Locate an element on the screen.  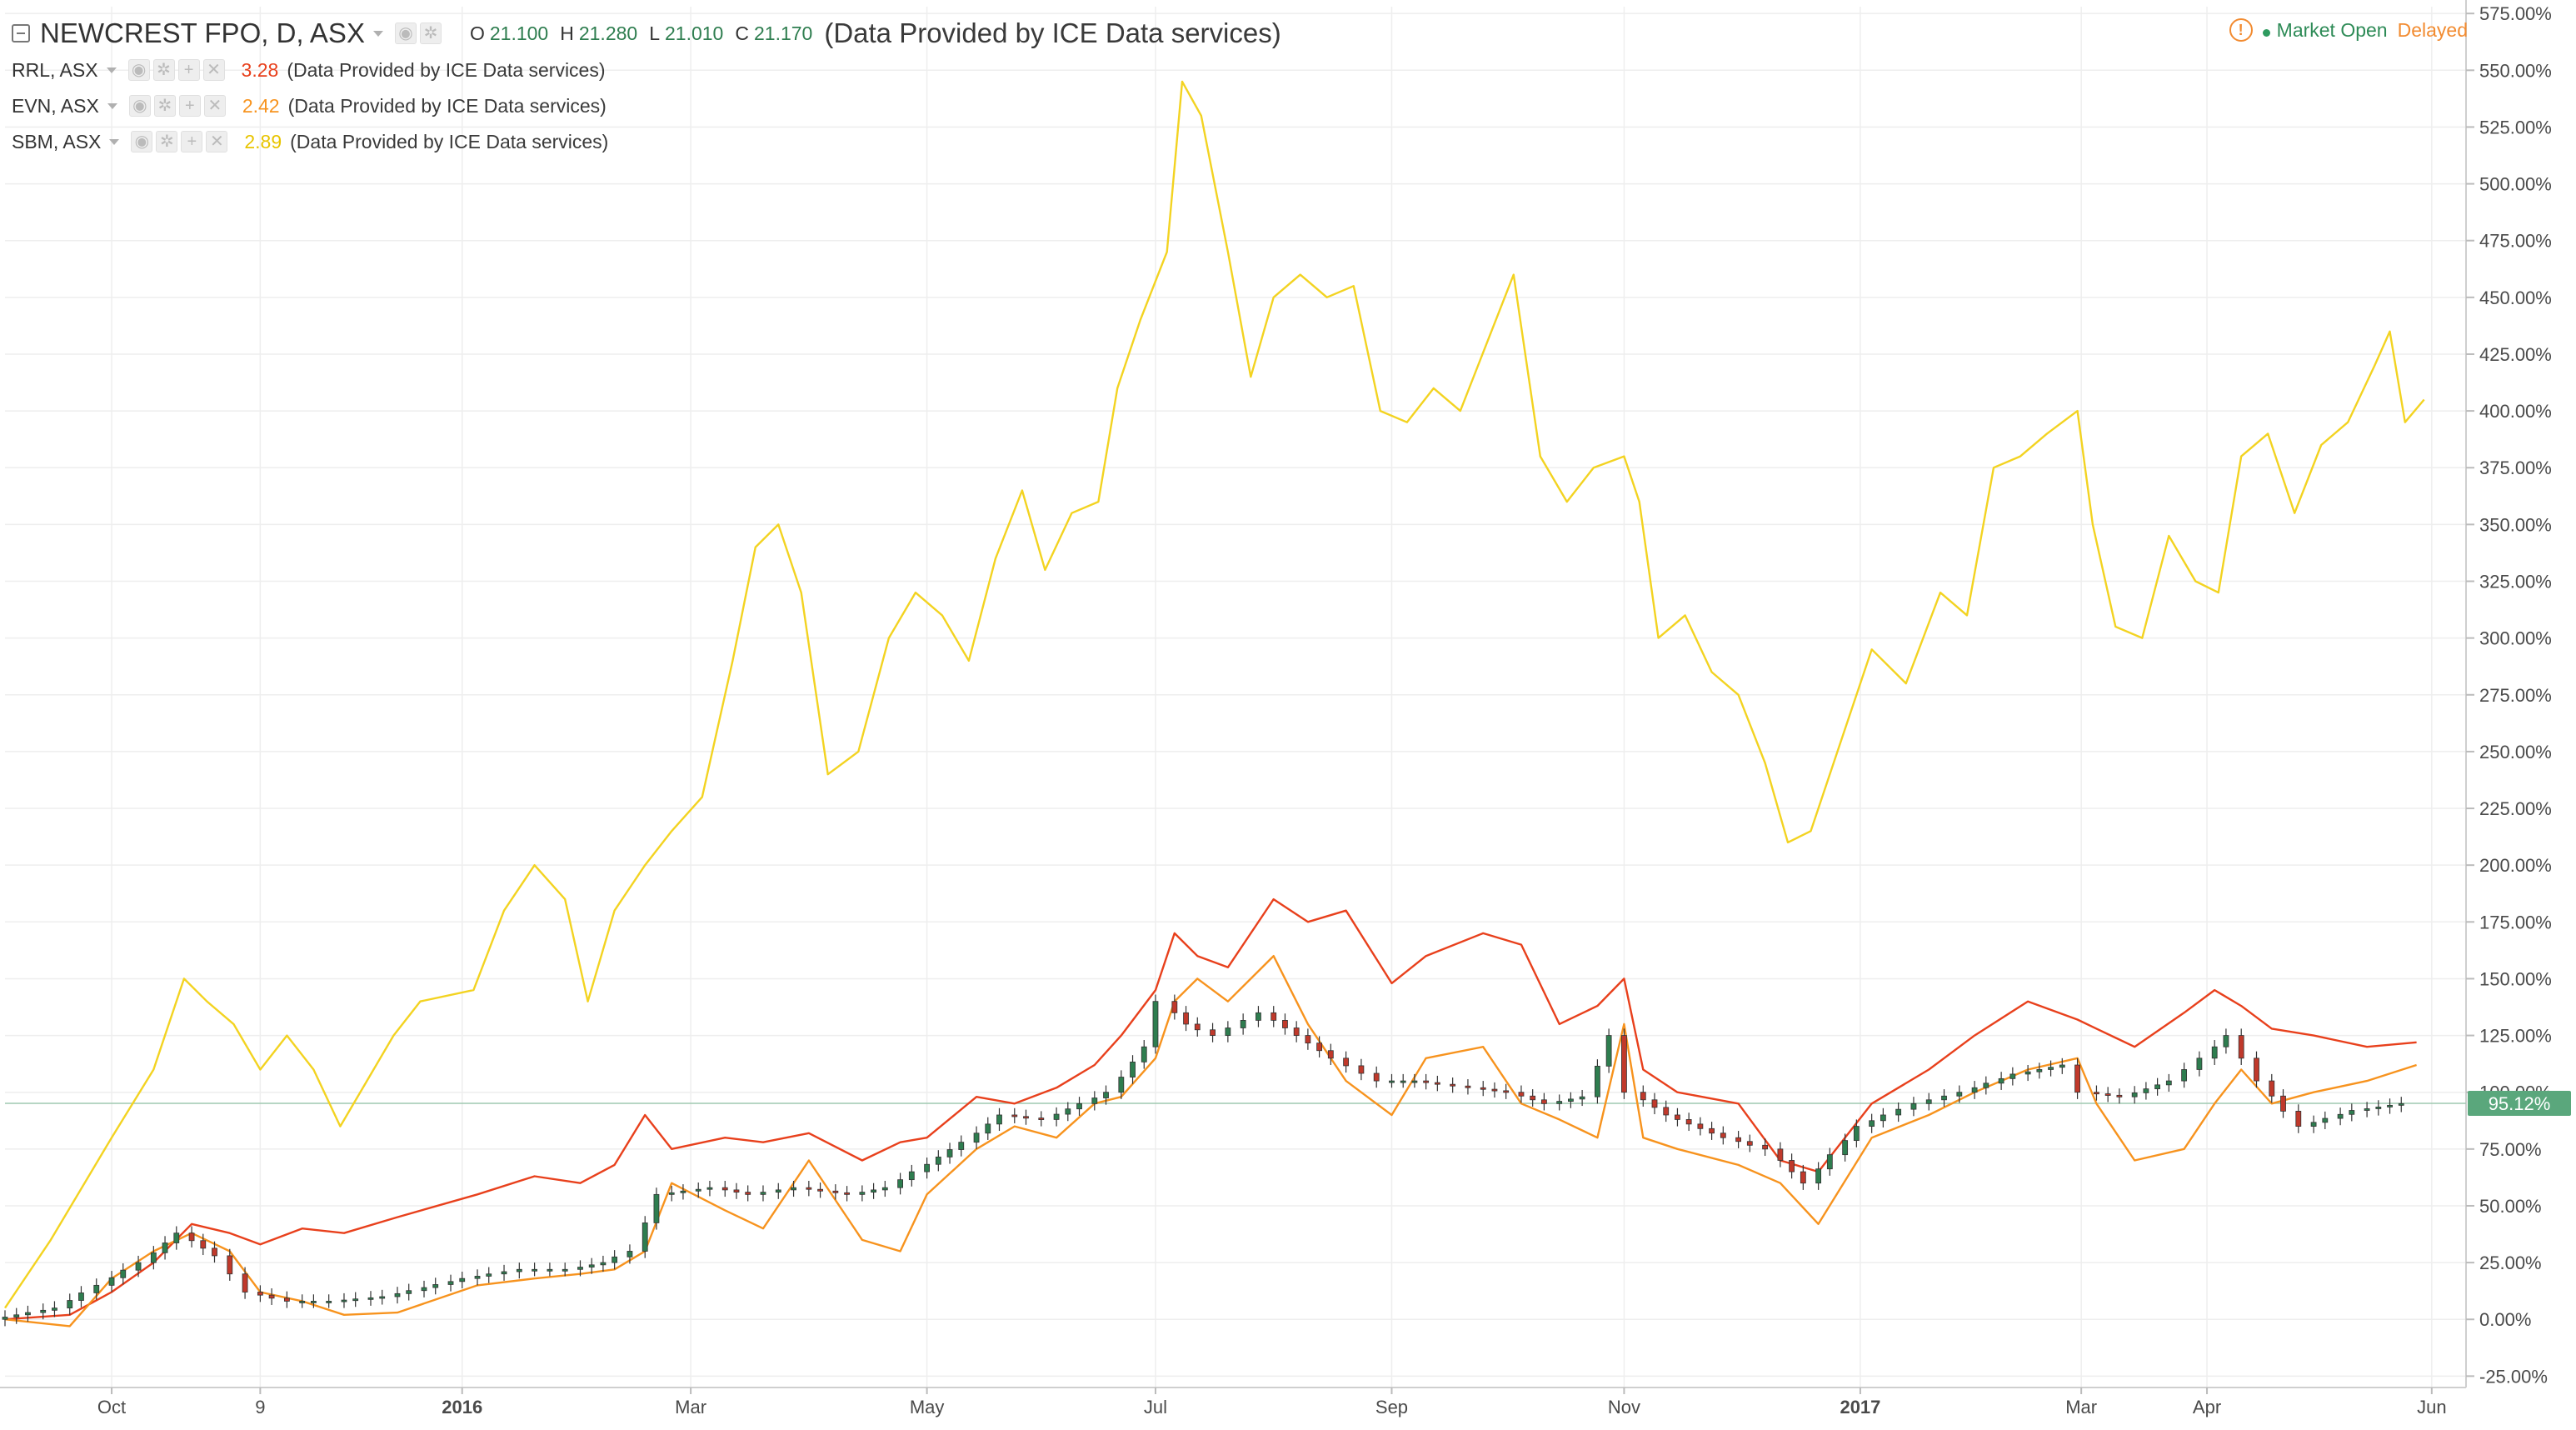
y-tick-label: 275.00% is located at coordinates (2515, 695).